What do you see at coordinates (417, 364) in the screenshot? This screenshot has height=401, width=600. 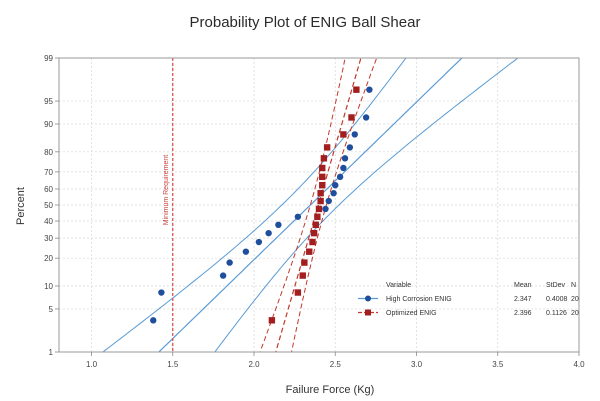 I see `x-tick-label: 3.0` at bounding box center [417, 364].